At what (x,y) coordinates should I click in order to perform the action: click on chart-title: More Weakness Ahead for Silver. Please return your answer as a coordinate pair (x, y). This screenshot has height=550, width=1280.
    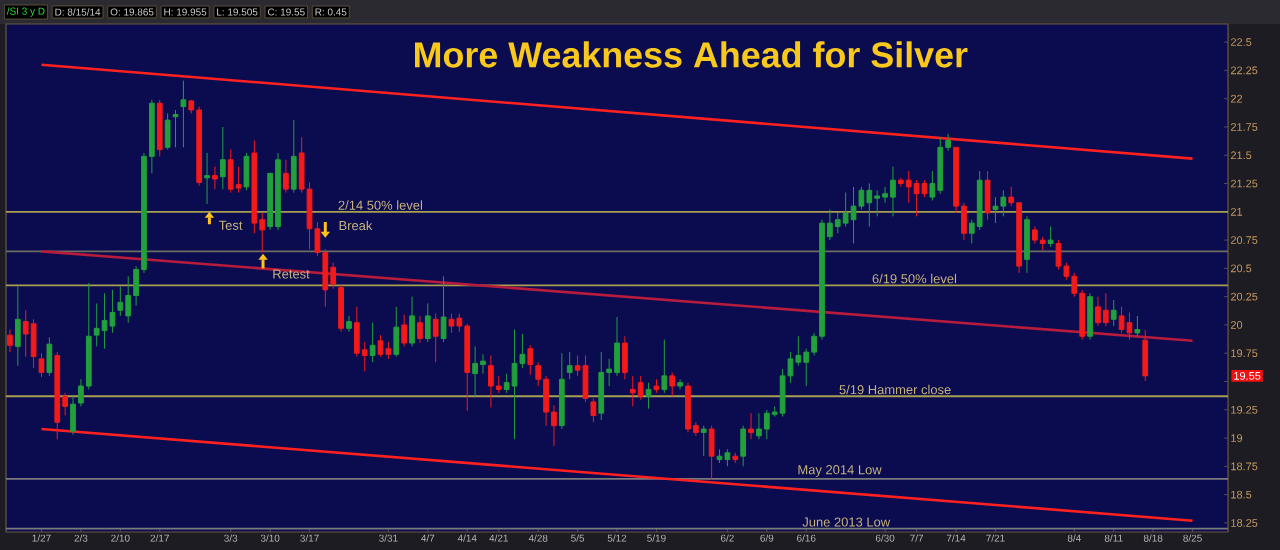
    Looking at the image, I should click on (691, 54).